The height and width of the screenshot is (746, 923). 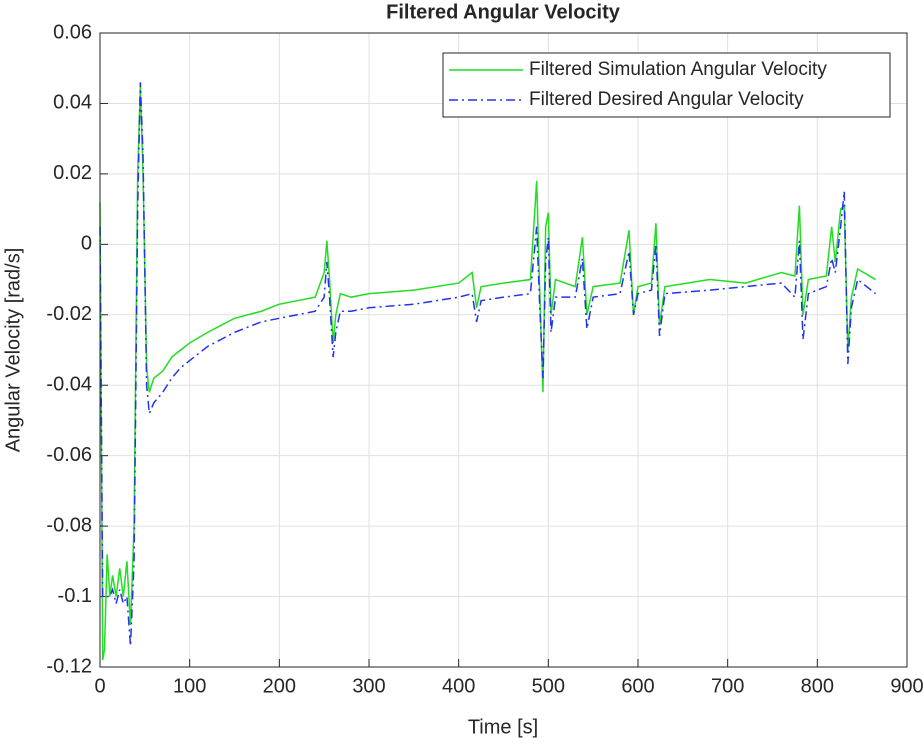 What do you see at coordinates (86, 244) in the screenshot?
I see `y-tick-label: 0` at bounding box center [86, 244].